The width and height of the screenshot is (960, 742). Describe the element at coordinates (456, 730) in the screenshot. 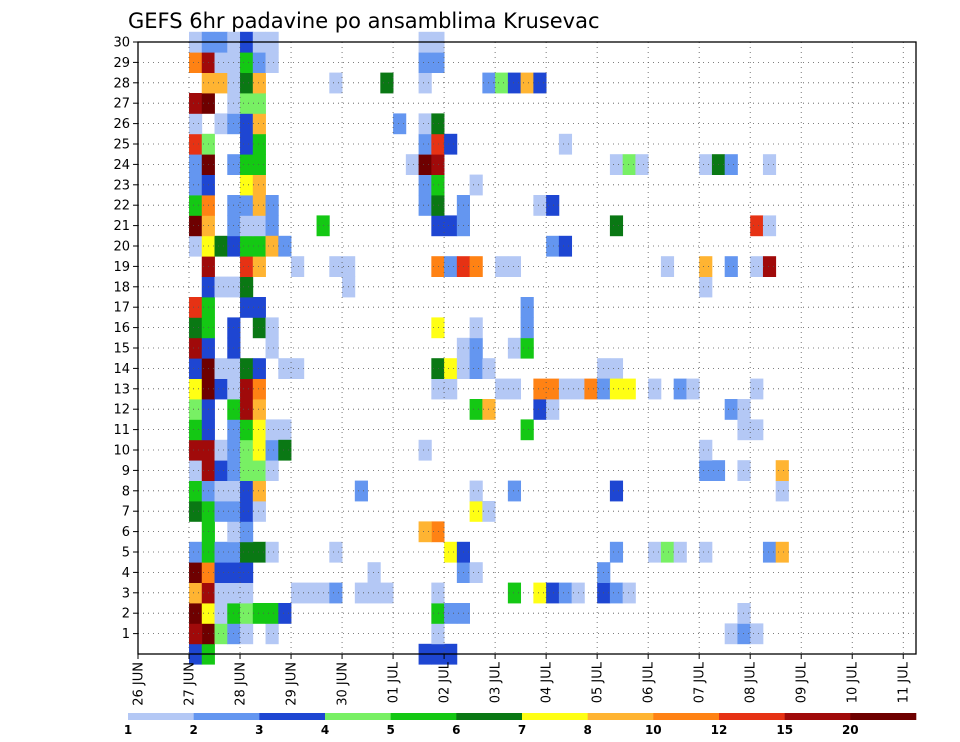

I see `colorbar-label: 6` at that location.